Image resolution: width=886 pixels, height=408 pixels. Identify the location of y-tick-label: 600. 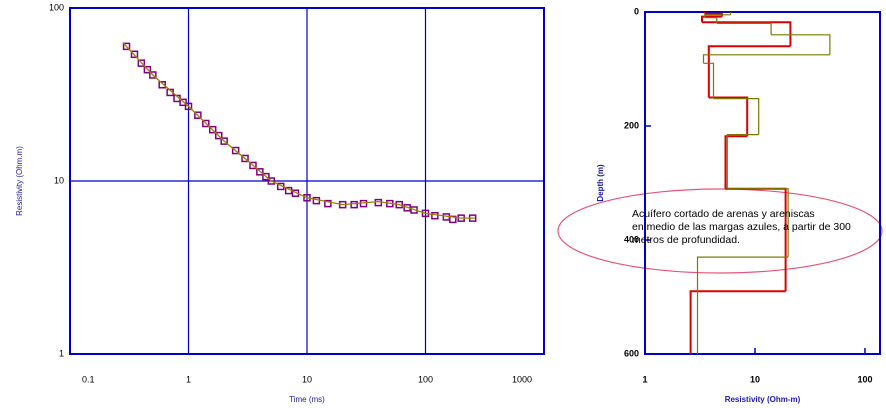
(631, 353).